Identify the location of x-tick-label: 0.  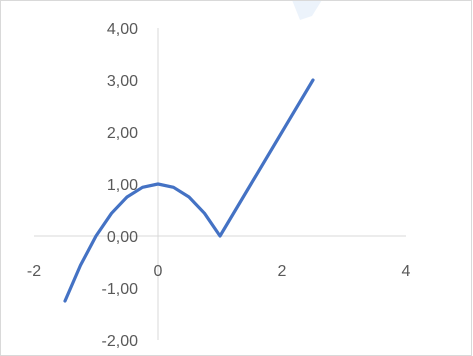
(158, 271).